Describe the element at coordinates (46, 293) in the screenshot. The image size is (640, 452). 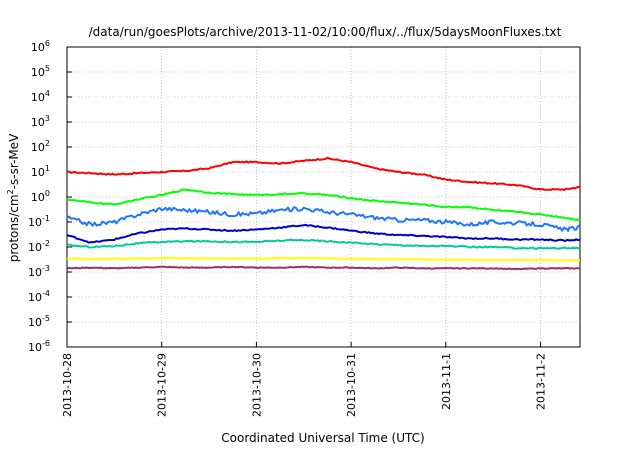
I see `y-tick-exp: -4` at that location.